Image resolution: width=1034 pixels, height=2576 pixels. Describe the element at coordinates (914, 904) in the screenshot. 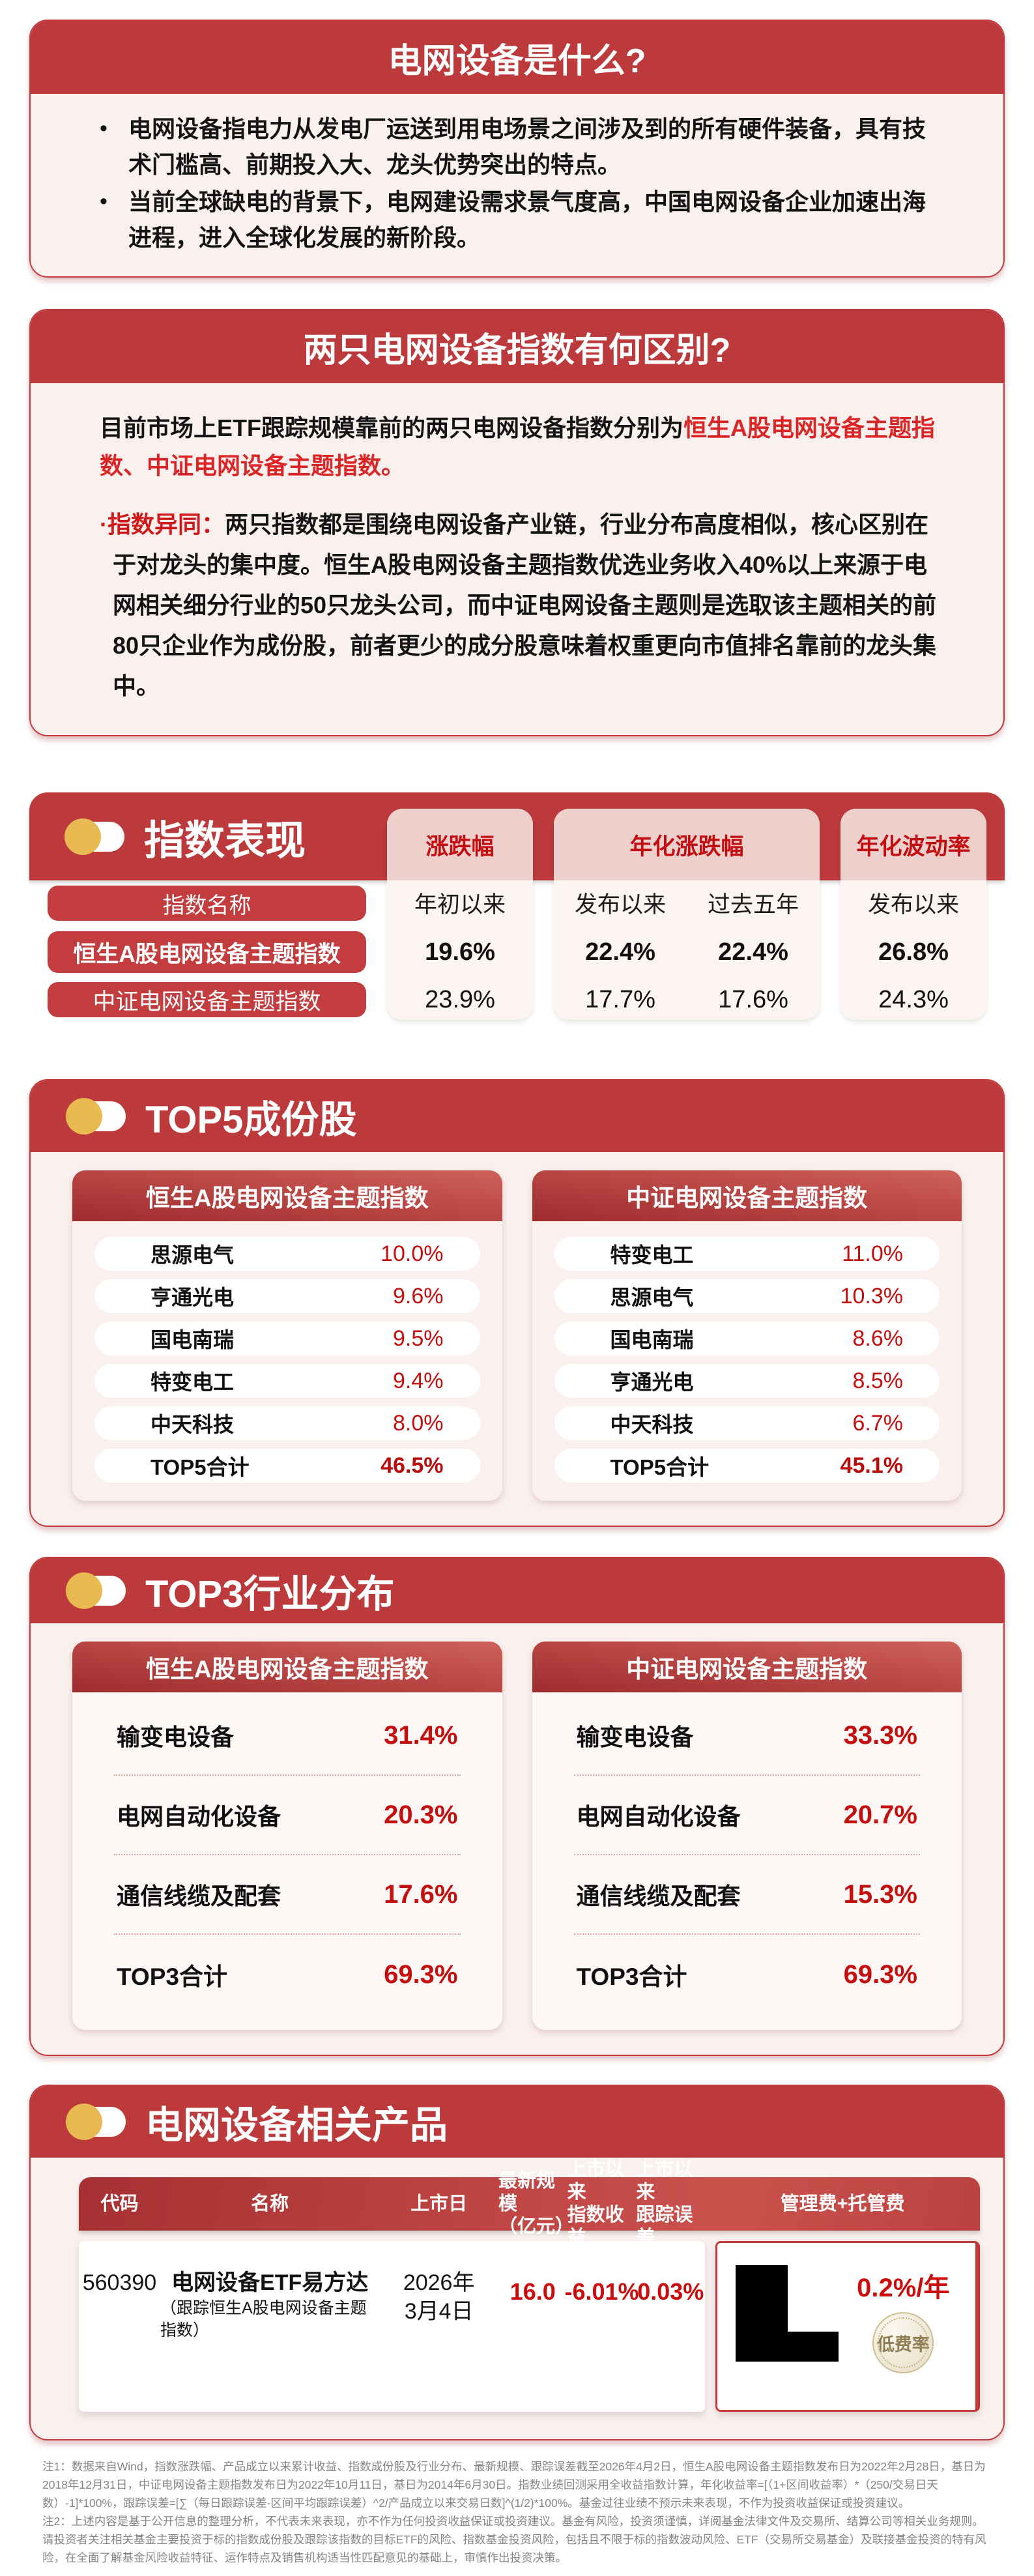

I see `sub-header: 发布以来` at that location.